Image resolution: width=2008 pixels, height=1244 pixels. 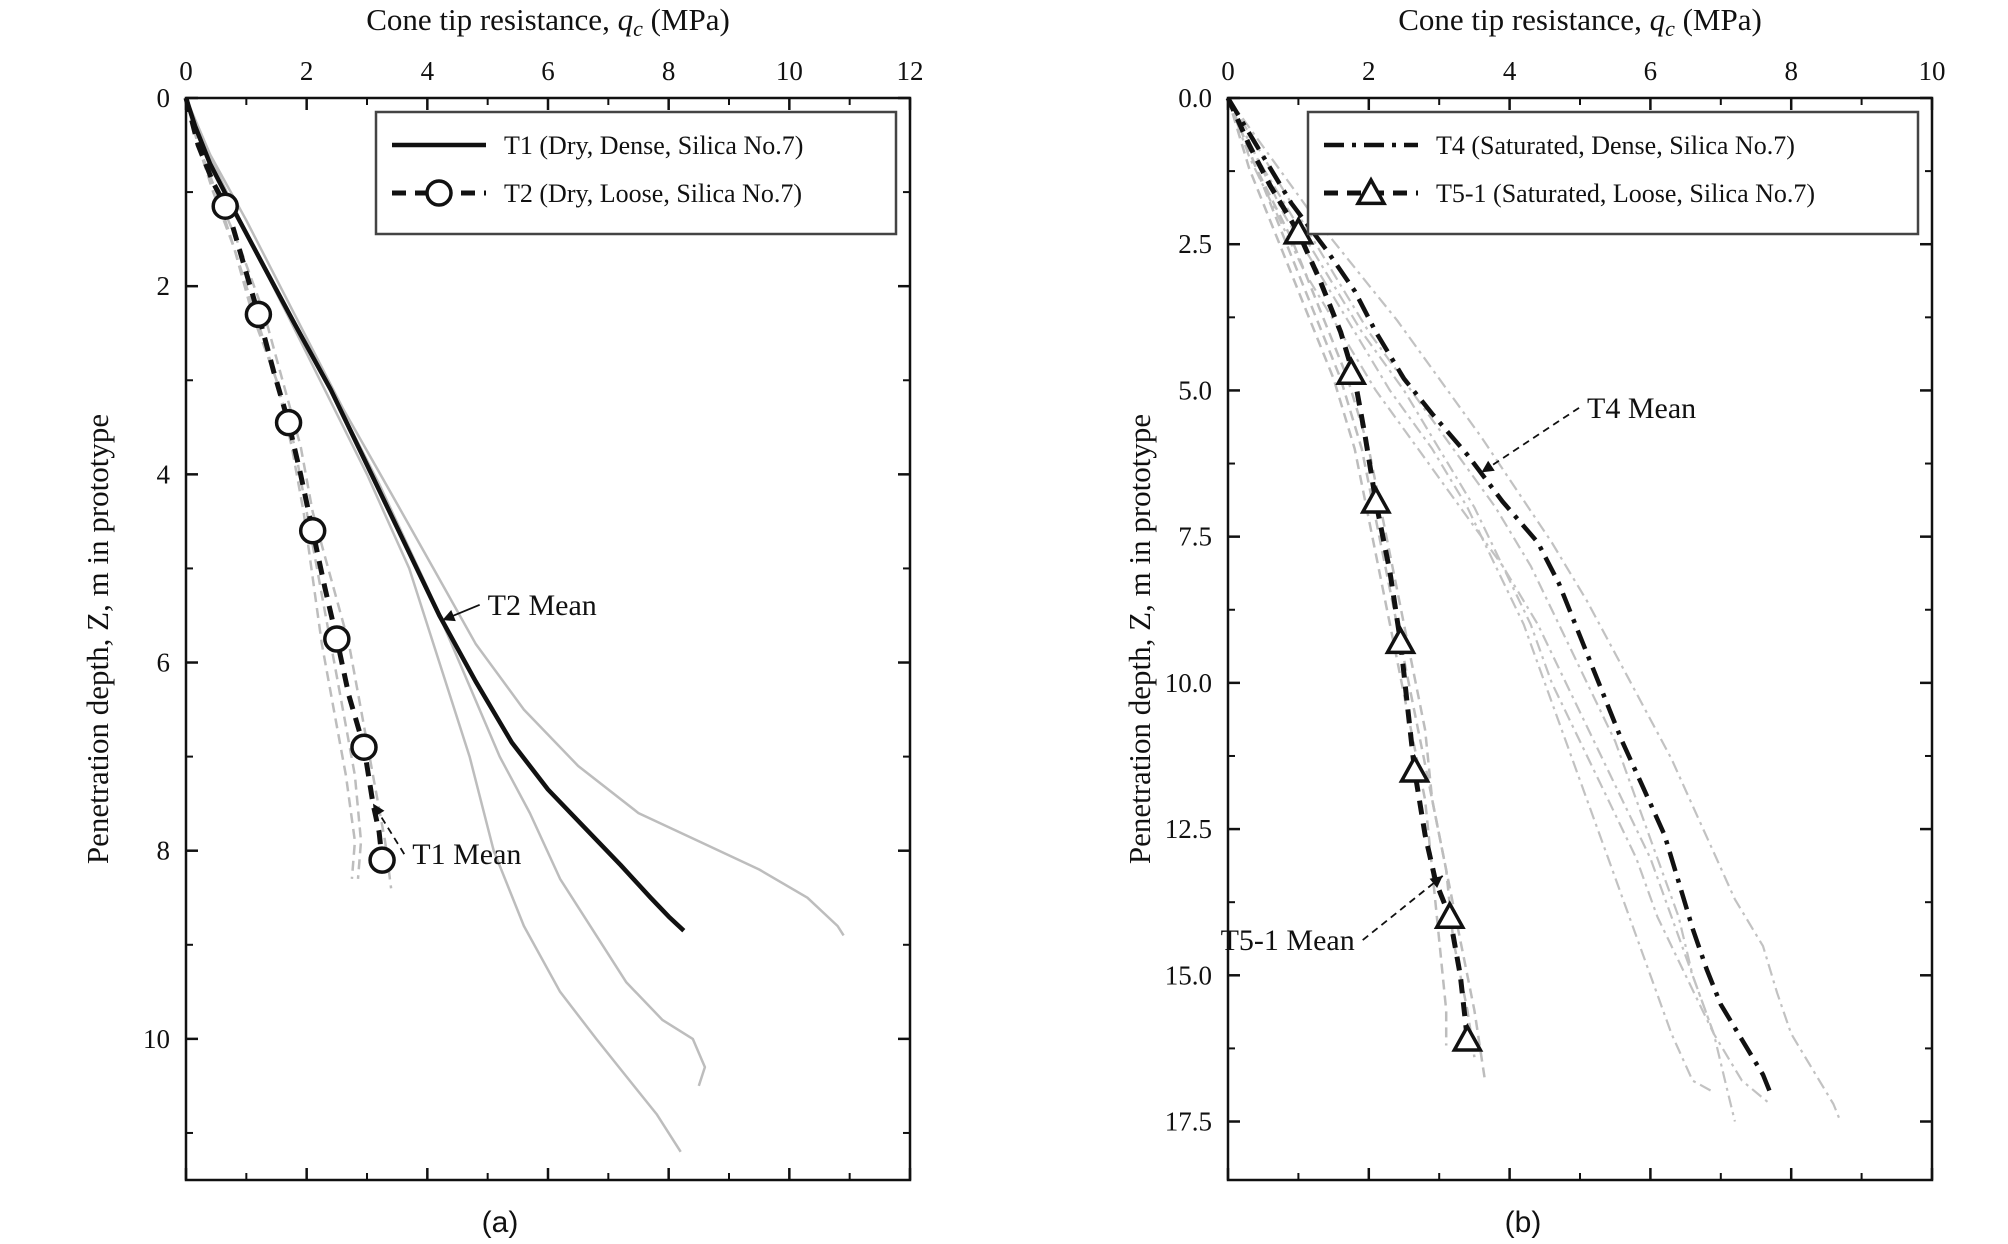 I want to click on y-tick-label: 6, so click(x=164, y=663).